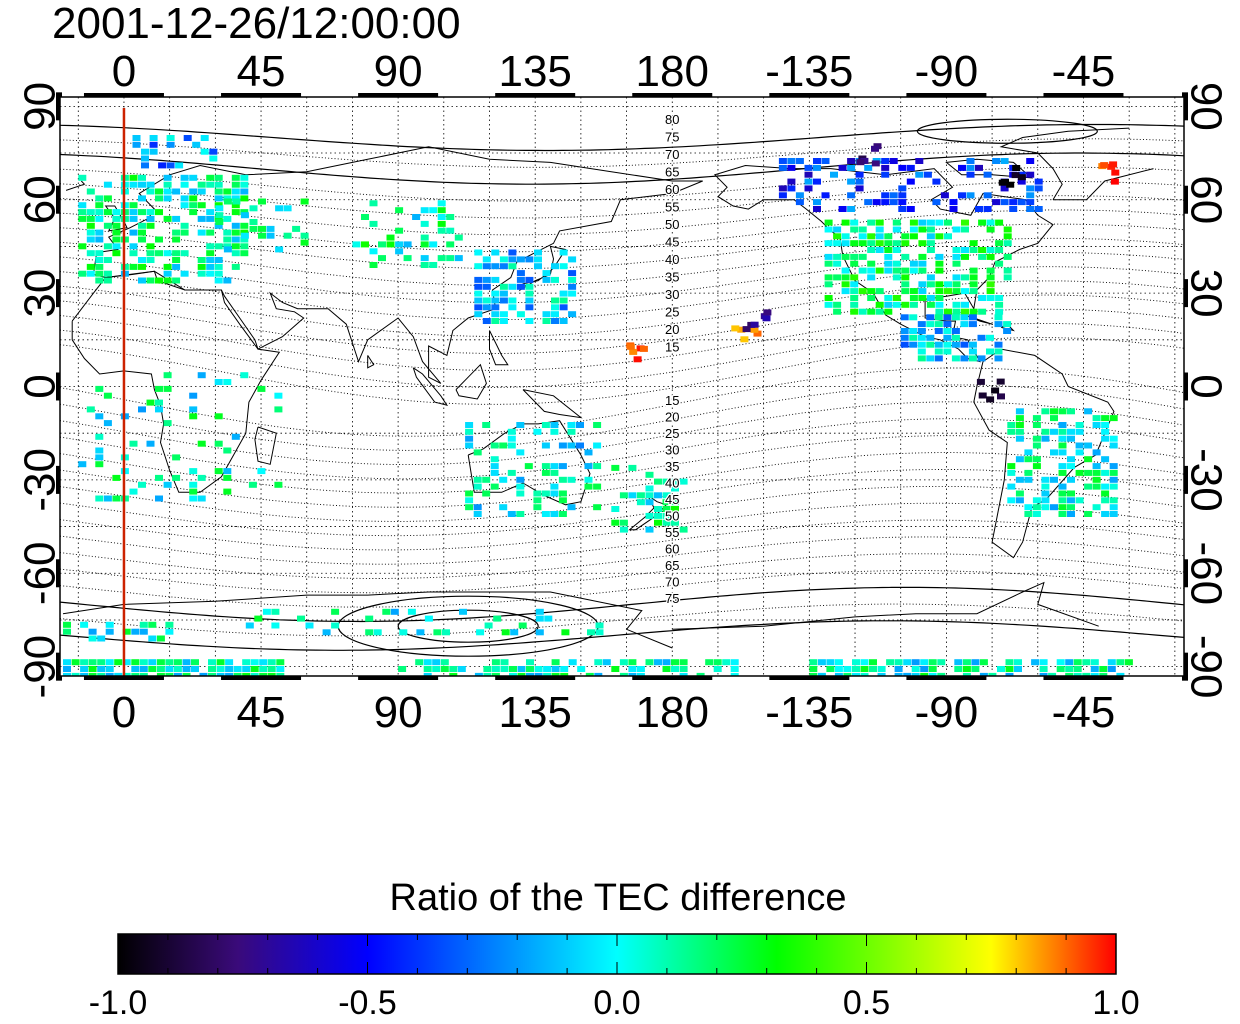  Describe the element at coordinates (672, 71) in the screenshot. I see `top-tick-label: 180` at that location.